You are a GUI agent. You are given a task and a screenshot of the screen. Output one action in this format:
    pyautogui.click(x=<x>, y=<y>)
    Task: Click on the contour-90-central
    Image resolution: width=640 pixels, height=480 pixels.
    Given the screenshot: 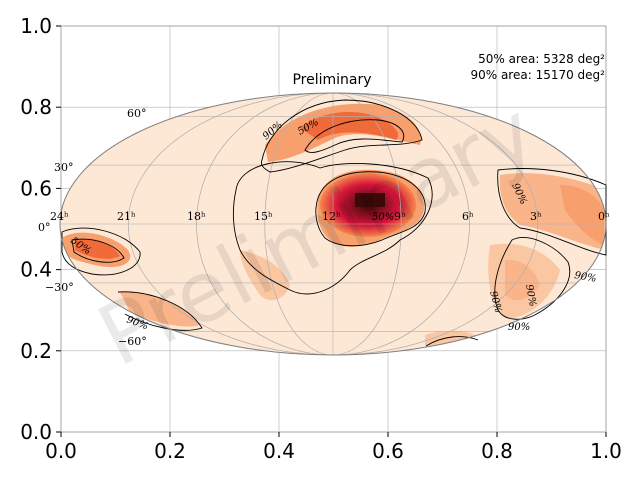 What is the action you would take?
    pyautogui.click(x=332, y=228)
    